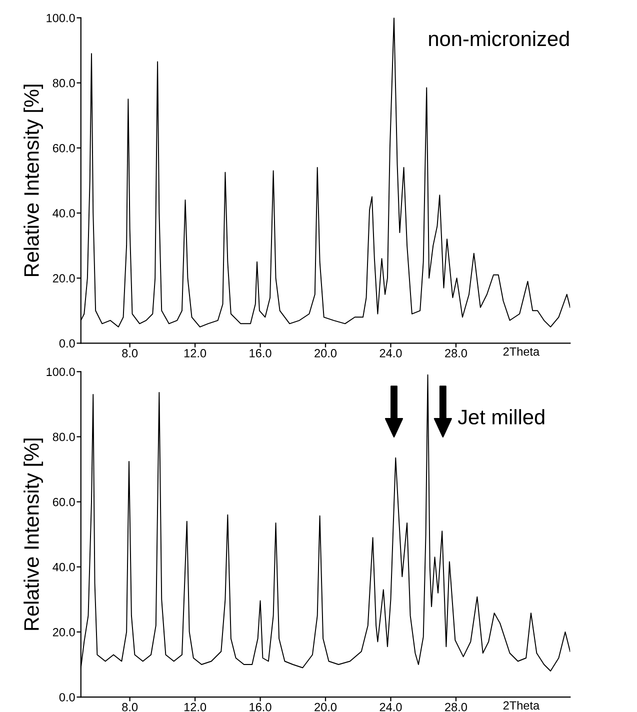 Image resolution: width=637 pixels, height=712 pixels. Describe the element at coordinates (499, 38) in the screenshot. I see `annotation: non-micronized` at that location.